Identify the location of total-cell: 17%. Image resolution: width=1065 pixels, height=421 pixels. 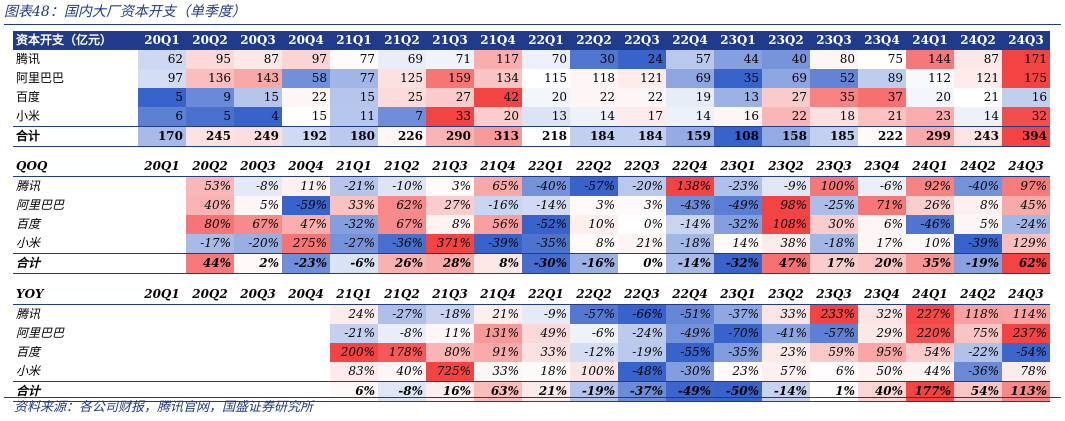
(834, 263).